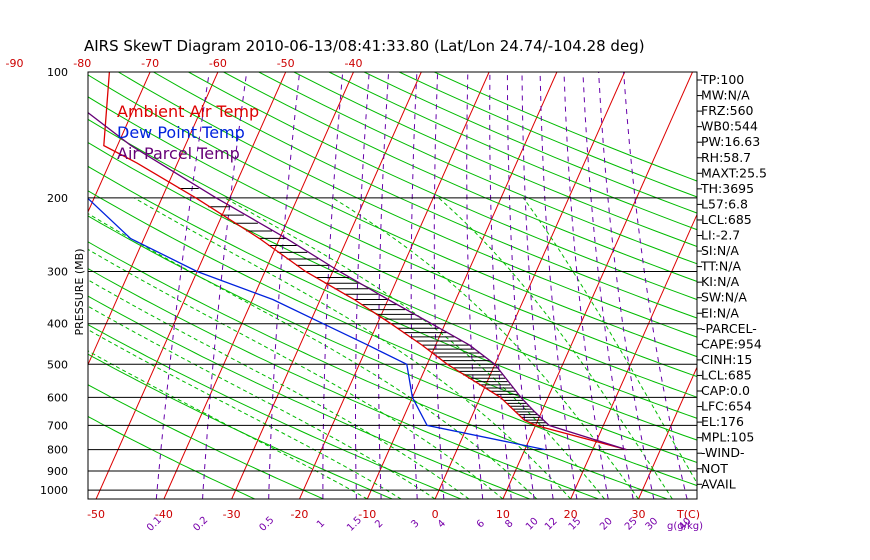  What do you see at coordinates (730, 141) in the screenshot?
I see `index-label: PW:16.63` at bounding box center [730, 141].